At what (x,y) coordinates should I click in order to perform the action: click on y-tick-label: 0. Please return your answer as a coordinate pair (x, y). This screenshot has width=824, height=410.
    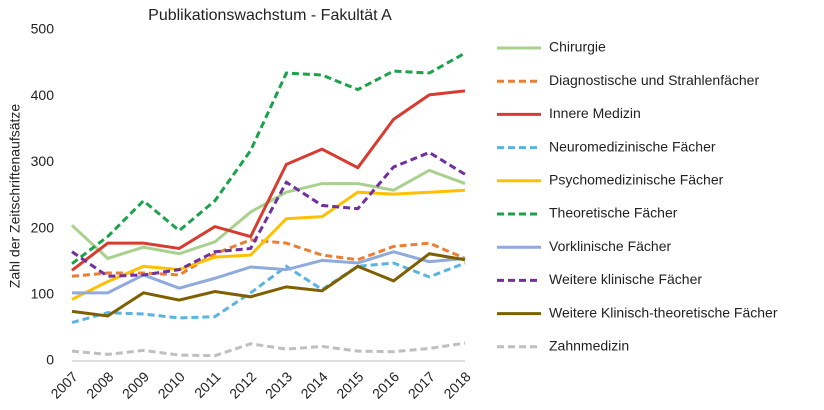
    Looking at the image, I should click on (50, 360).